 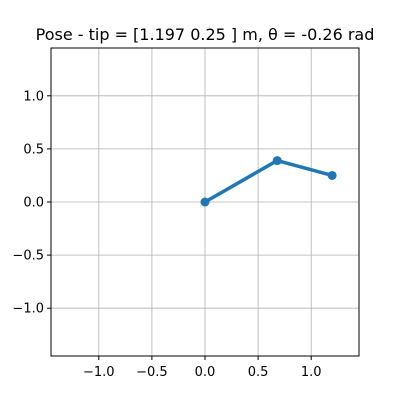 I want to click on base-joint-point, so click(x=205, y=202).